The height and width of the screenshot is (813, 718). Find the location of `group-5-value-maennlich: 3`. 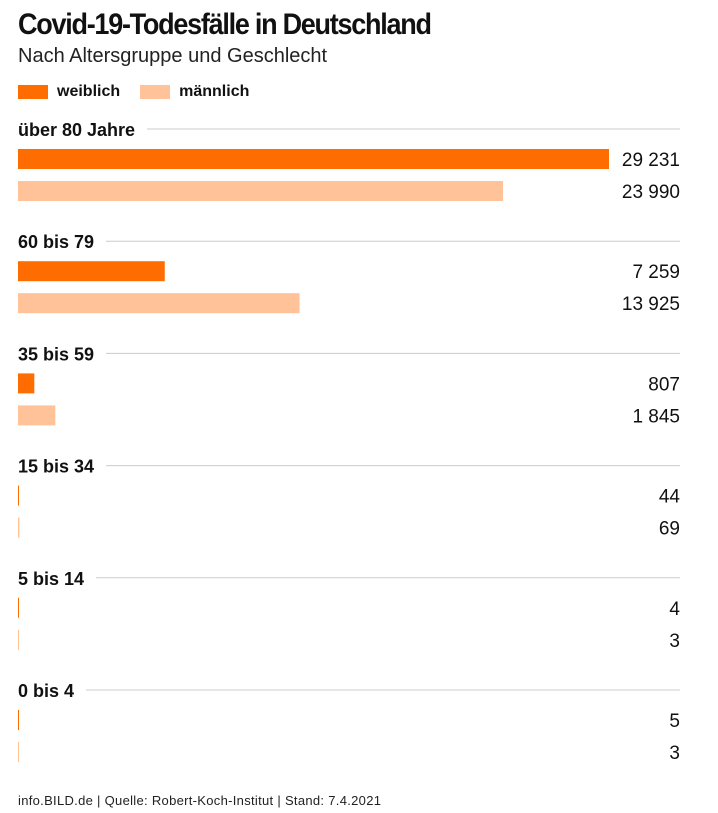

group-5-value-maennlich: 3 is located at coordinates (674, 753).